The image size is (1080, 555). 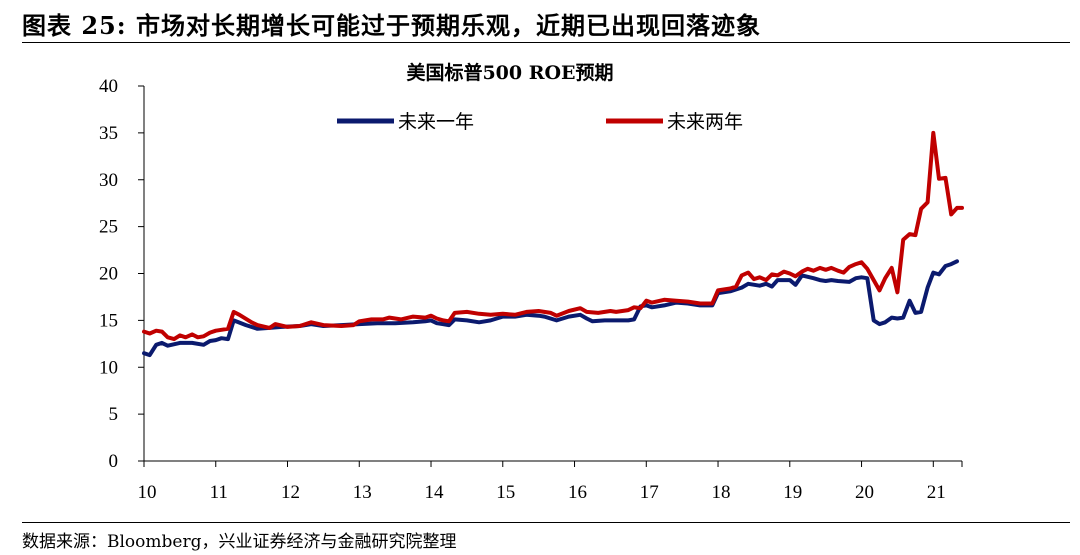 I want to click on x-tick-label: 17, so click(x=649, y=492).